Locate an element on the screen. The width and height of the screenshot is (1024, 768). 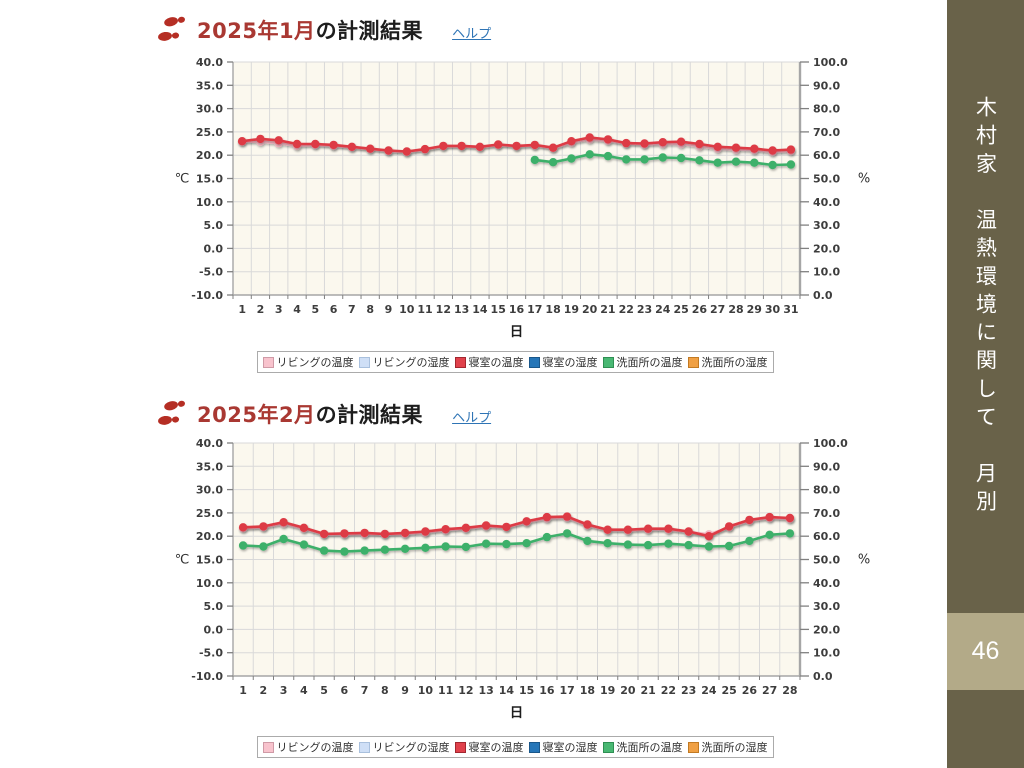
february-chart-legend: リビングの温度 リビングの湿度 寝室の温度 寝室の湿度 洗面所の温度 洗面所の湿度 is located at coordinates (515, 747).